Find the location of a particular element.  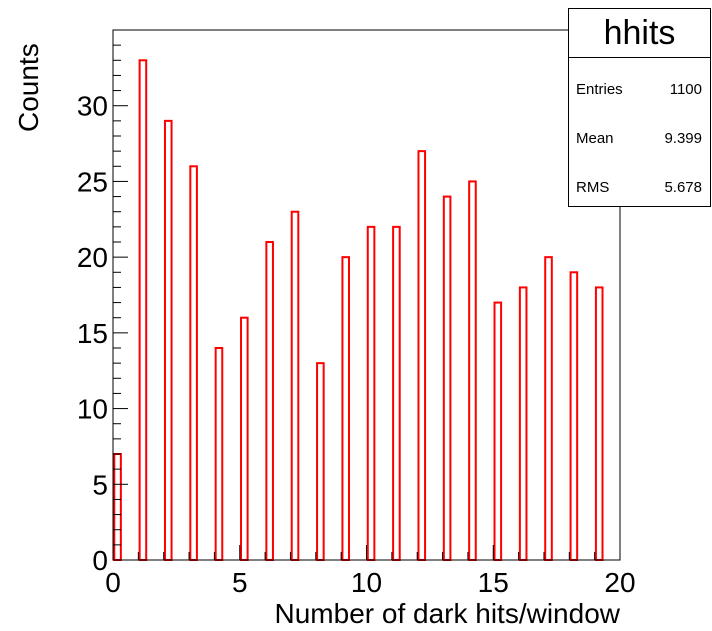

stats-box: hhits Entries 1100 Mean 9.399 RMS 5.678 is located at coordinates (639, 107).